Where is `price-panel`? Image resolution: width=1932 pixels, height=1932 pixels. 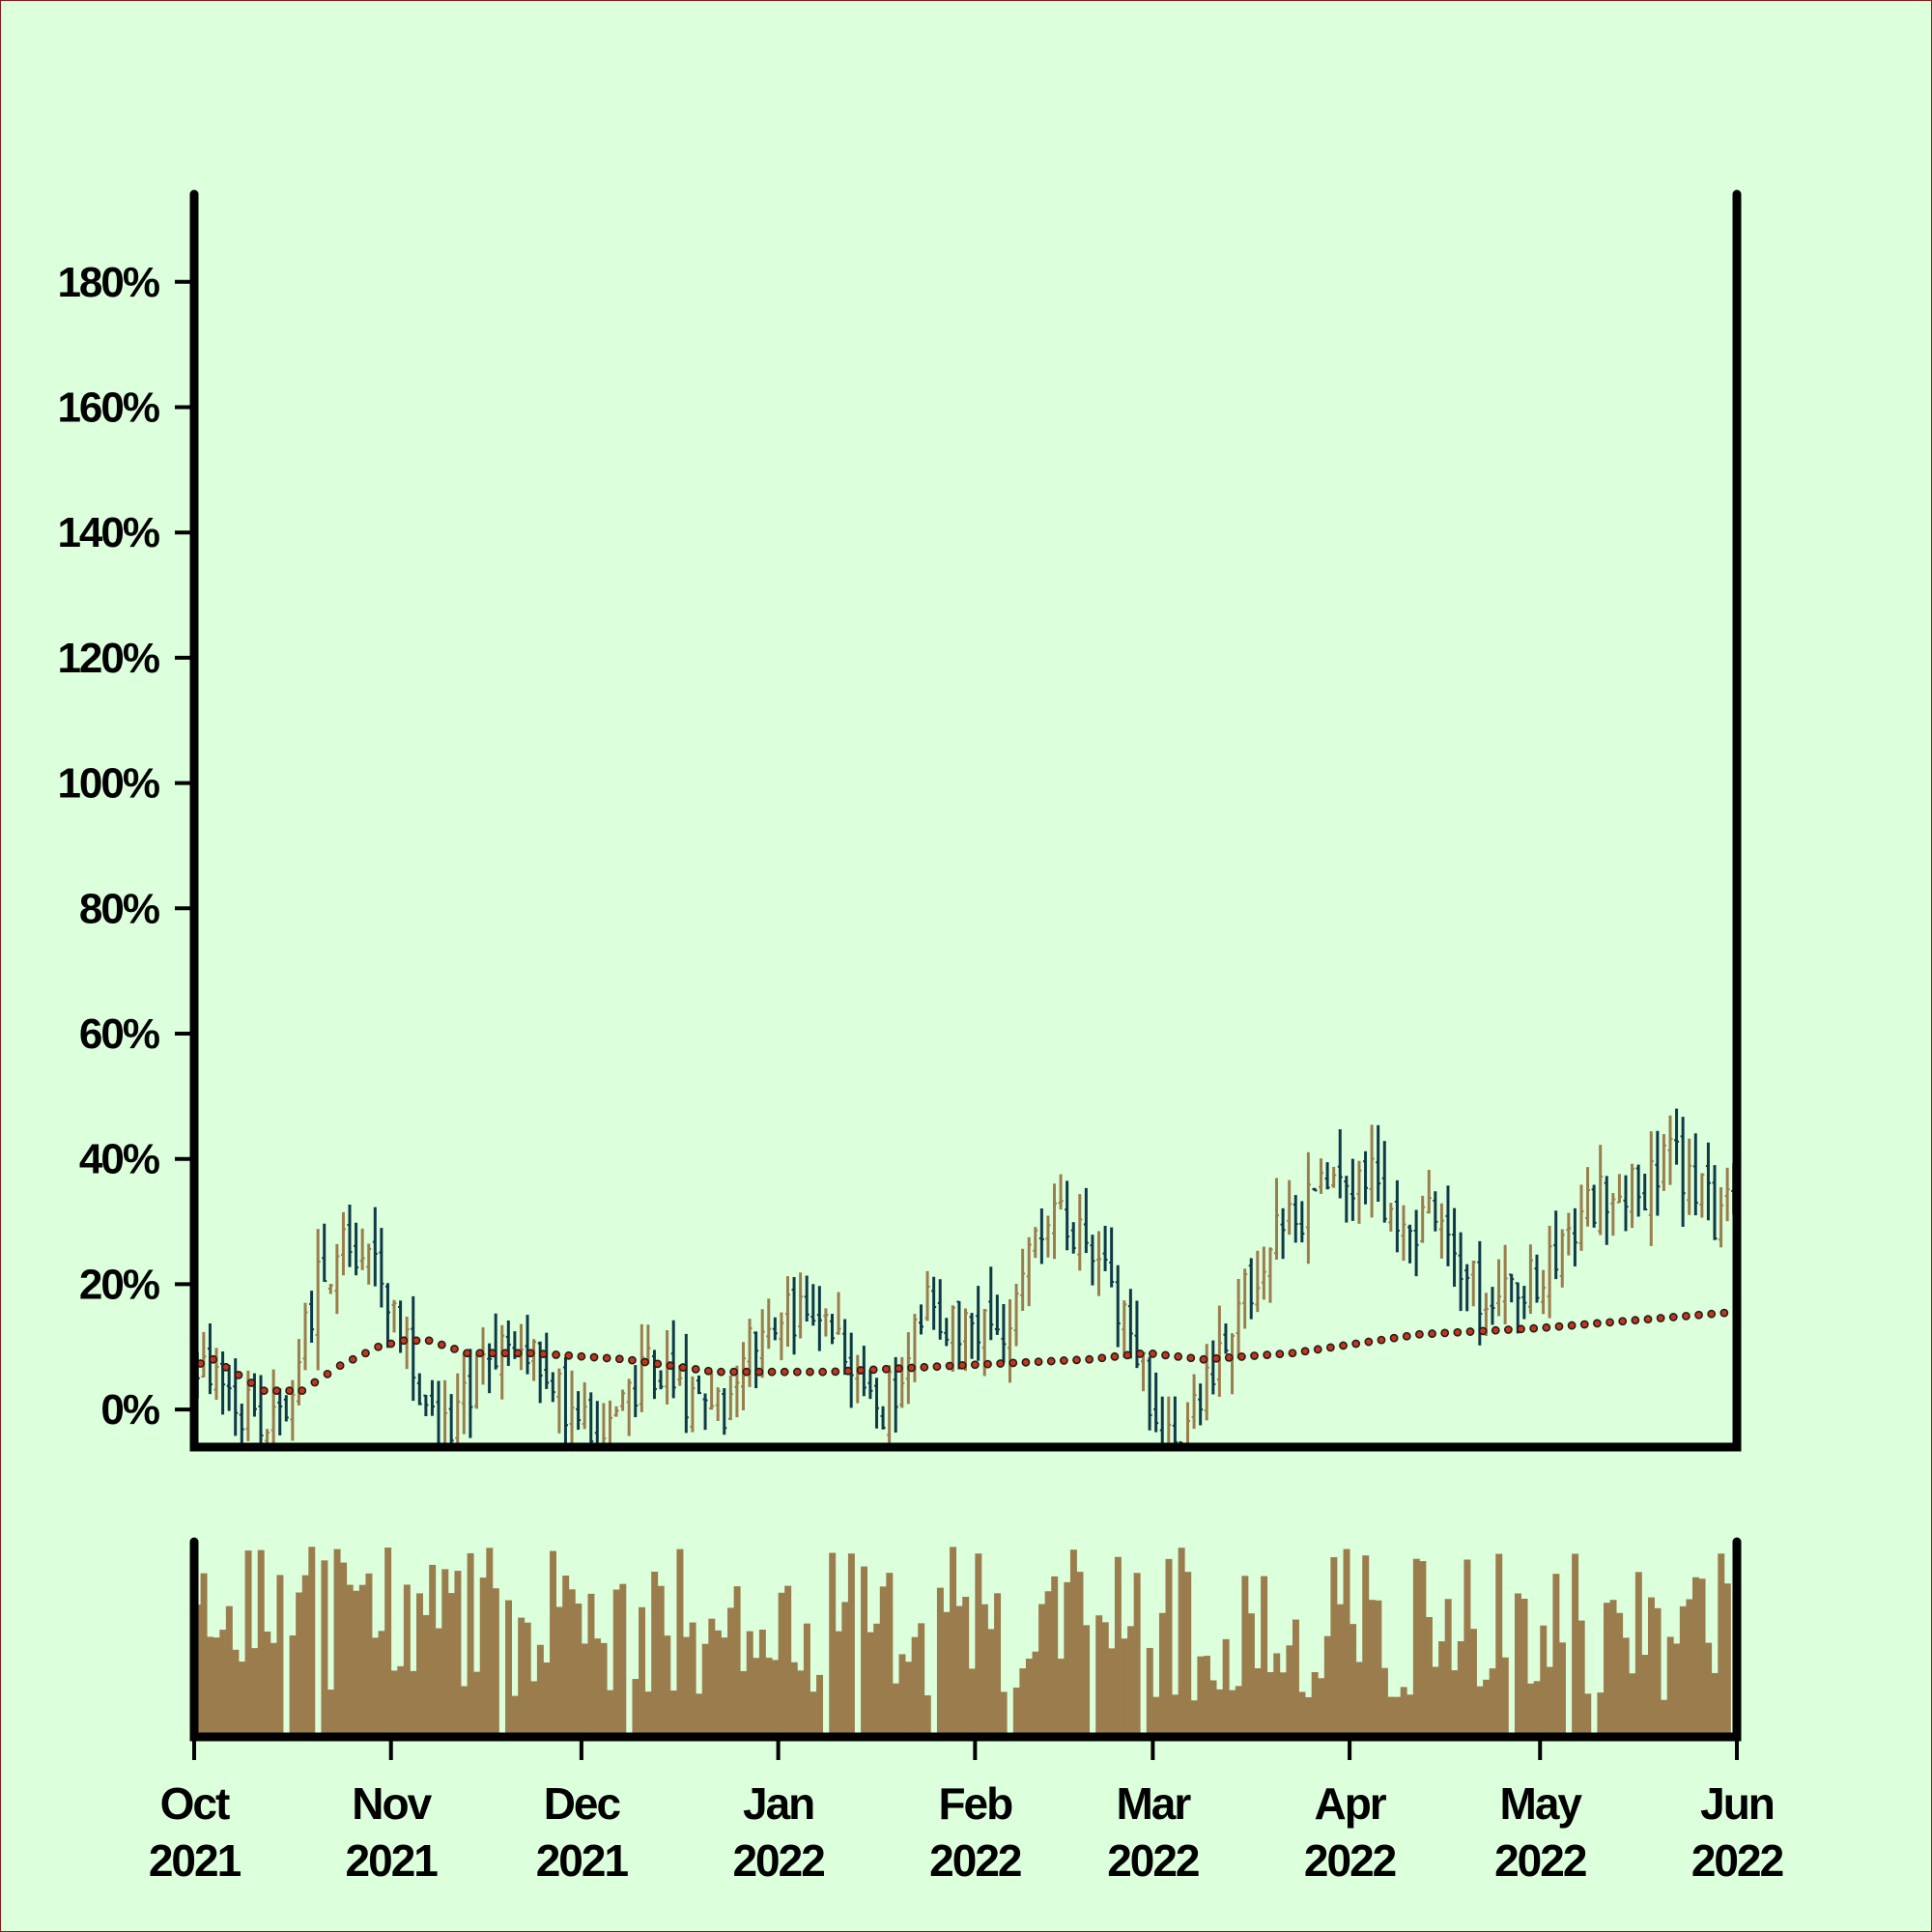
price-panel is located at coordinates (965, 1275).